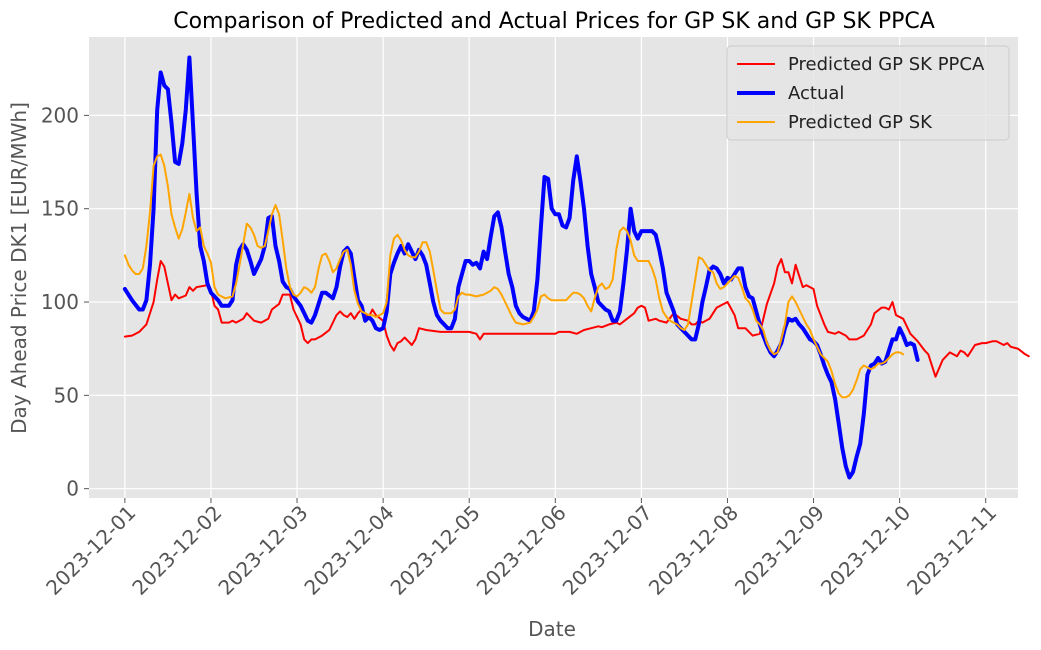 The image size is (1041, 650). I want to click on x-tick-label: 2023-12-10, so click(865, 550).